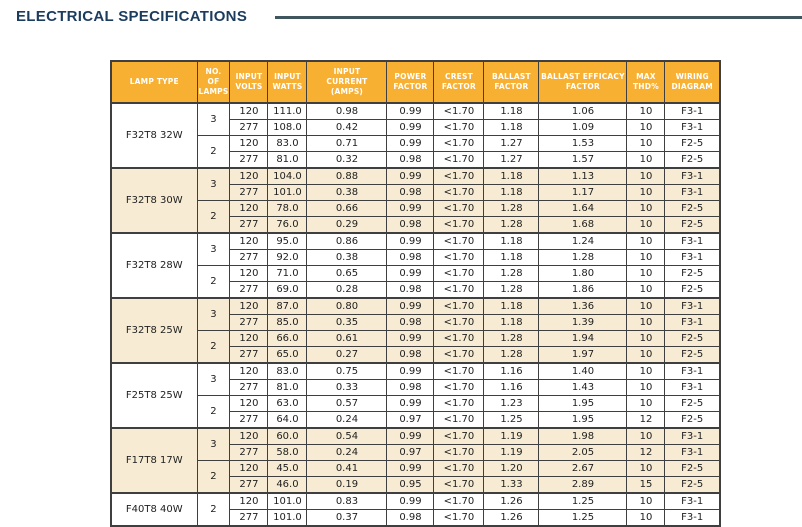 The image size is (802, 527). I want to click on data-cell: 1.80, so click(583, 273).